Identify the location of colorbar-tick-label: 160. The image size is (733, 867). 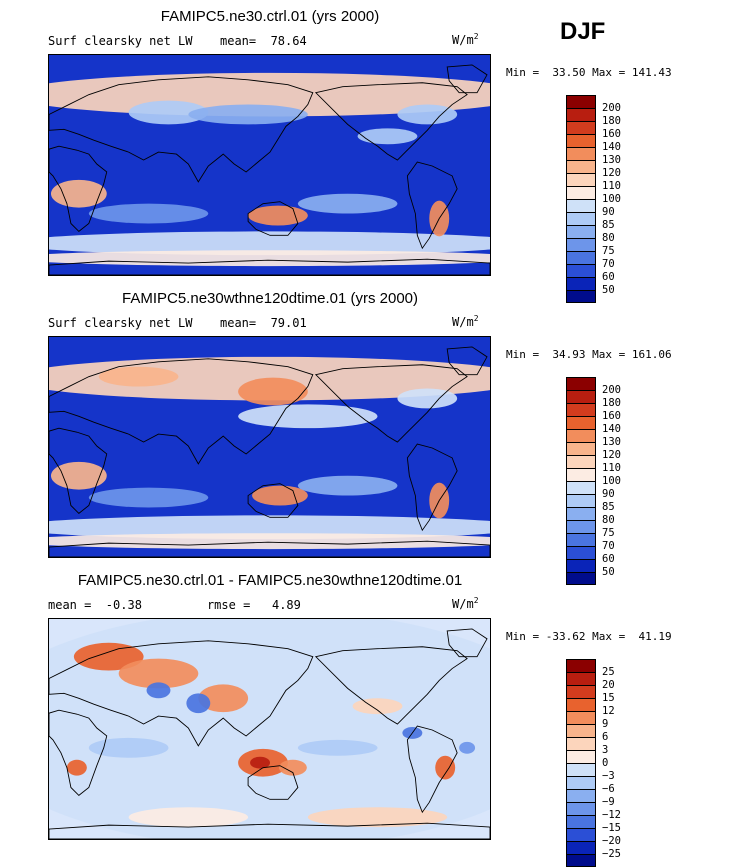
(611, 134).